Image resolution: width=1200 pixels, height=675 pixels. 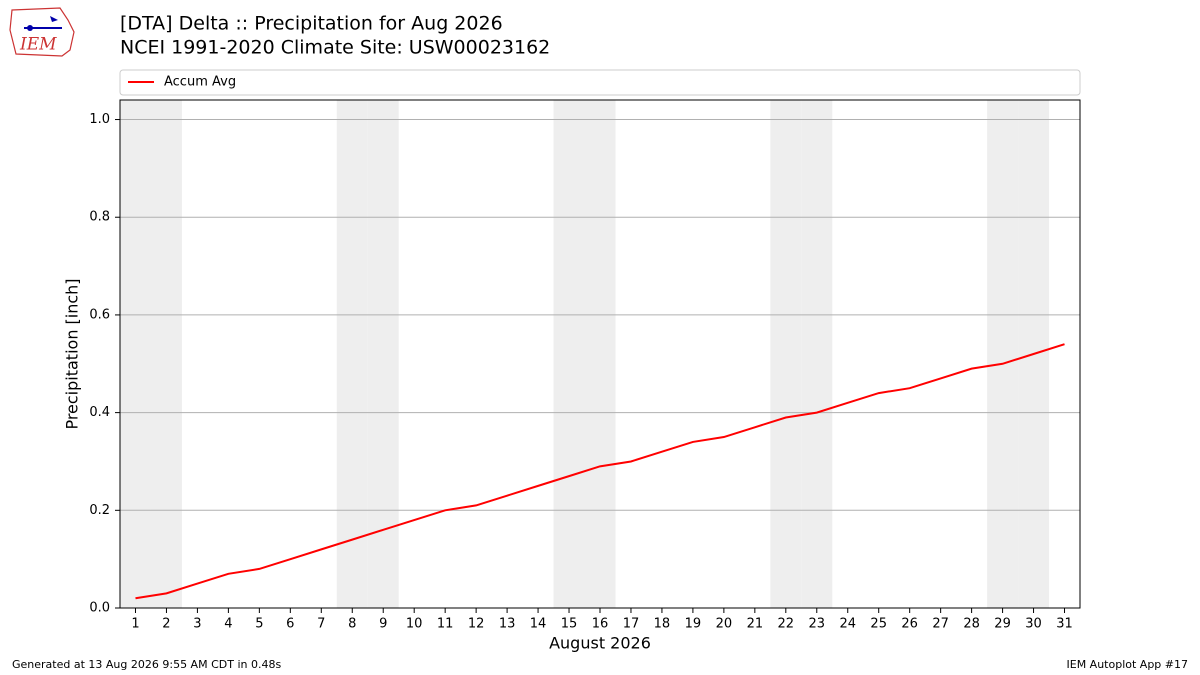 I want to click on x-tick-label: 25, so click(x=878, y=624).